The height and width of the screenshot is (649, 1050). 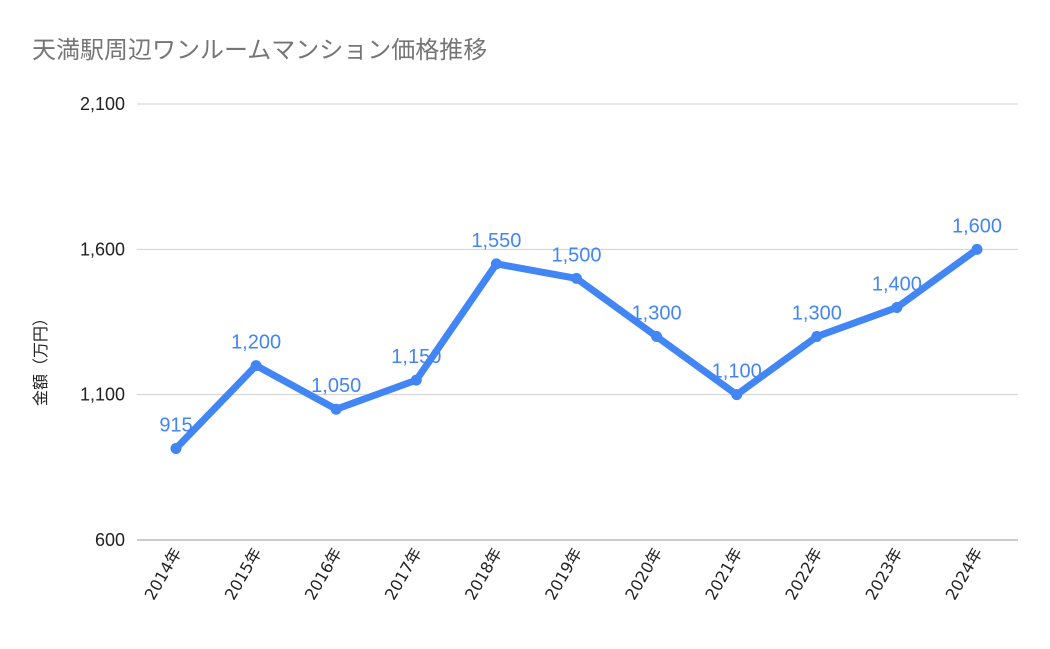 What do you see at coordinates (102, 395) in the screenshot?
I see `y-tick-label: 1,100` at bounding box center [102, 395].